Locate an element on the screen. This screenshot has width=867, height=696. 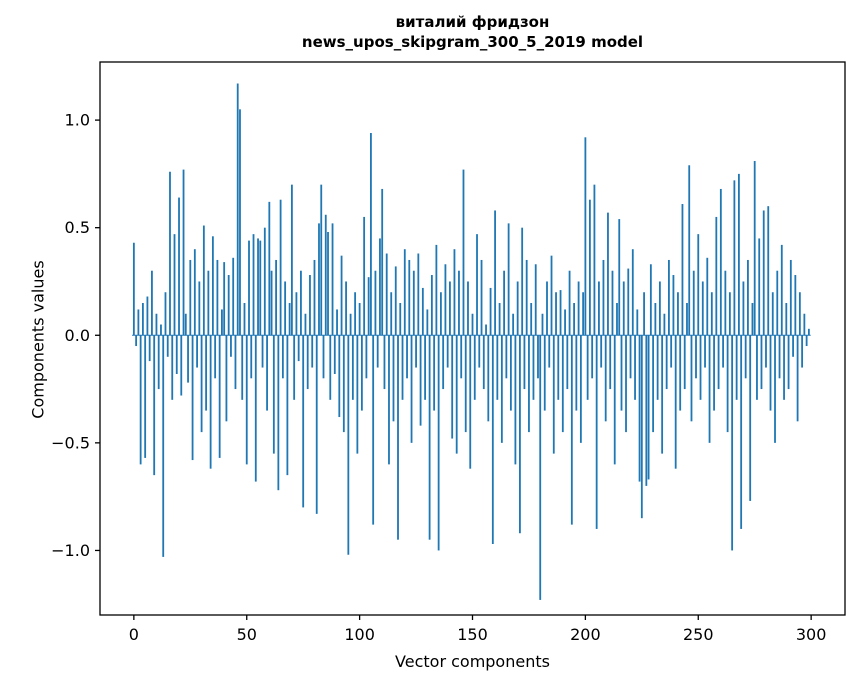
y-tick-label: 0.0 is located at coordinates (77, 335).